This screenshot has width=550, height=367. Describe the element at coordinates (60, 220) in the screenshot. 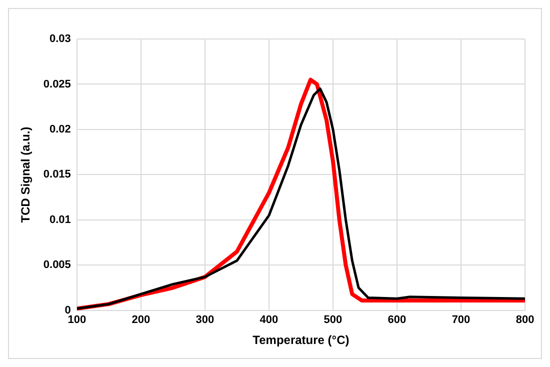

I see `y-tick-label: 0.01` at that location.